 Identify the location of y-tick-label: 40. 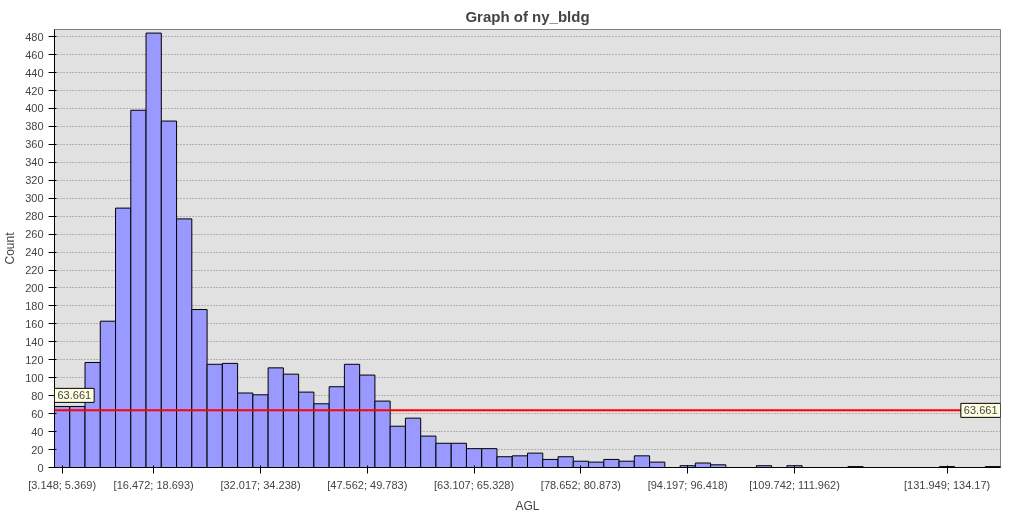
(37, 431).